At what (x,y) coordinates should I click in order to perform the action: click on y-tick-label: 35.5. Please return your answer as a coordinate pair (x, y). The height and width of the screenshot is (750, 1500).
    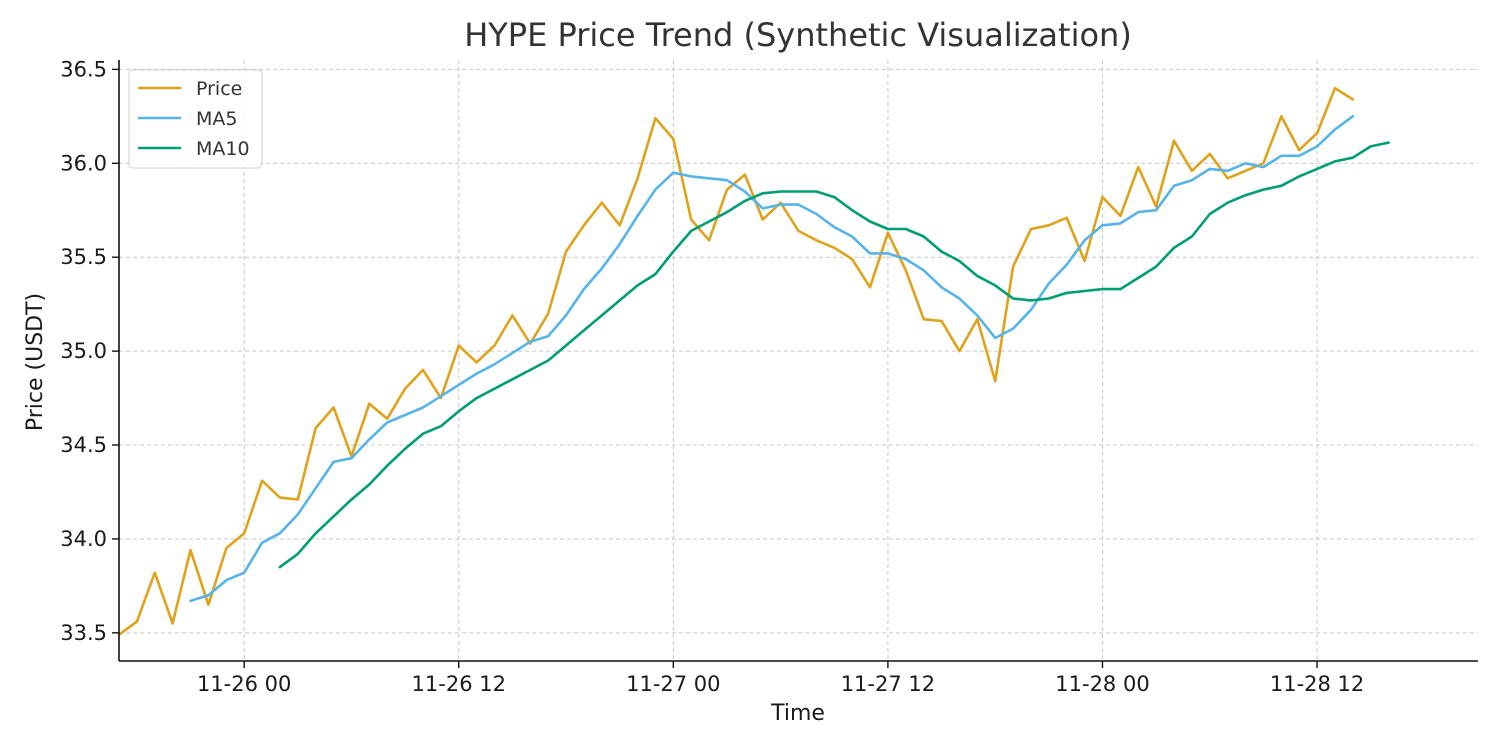
    Looking at the image, I should click on (83, 257).